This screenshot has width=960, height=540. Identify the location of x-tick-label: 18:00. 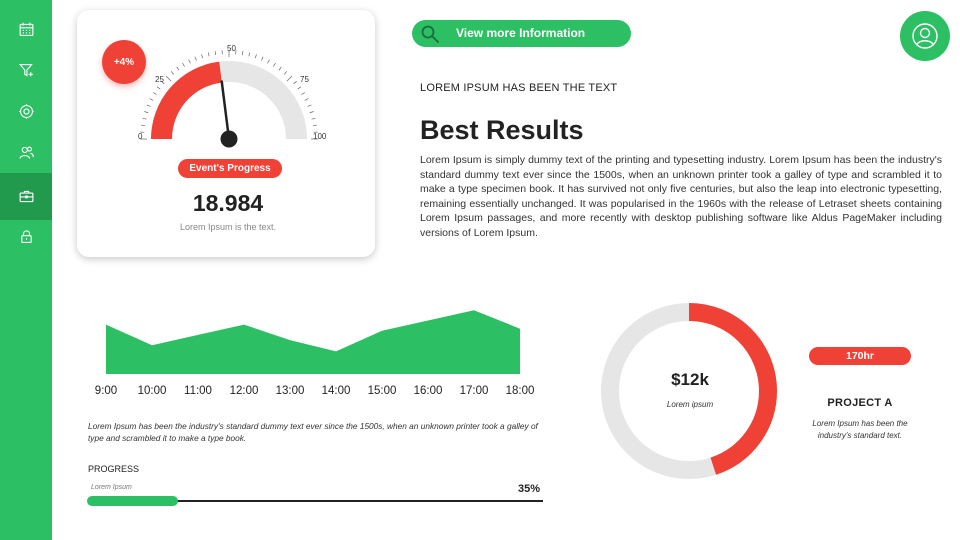
(520, 391).